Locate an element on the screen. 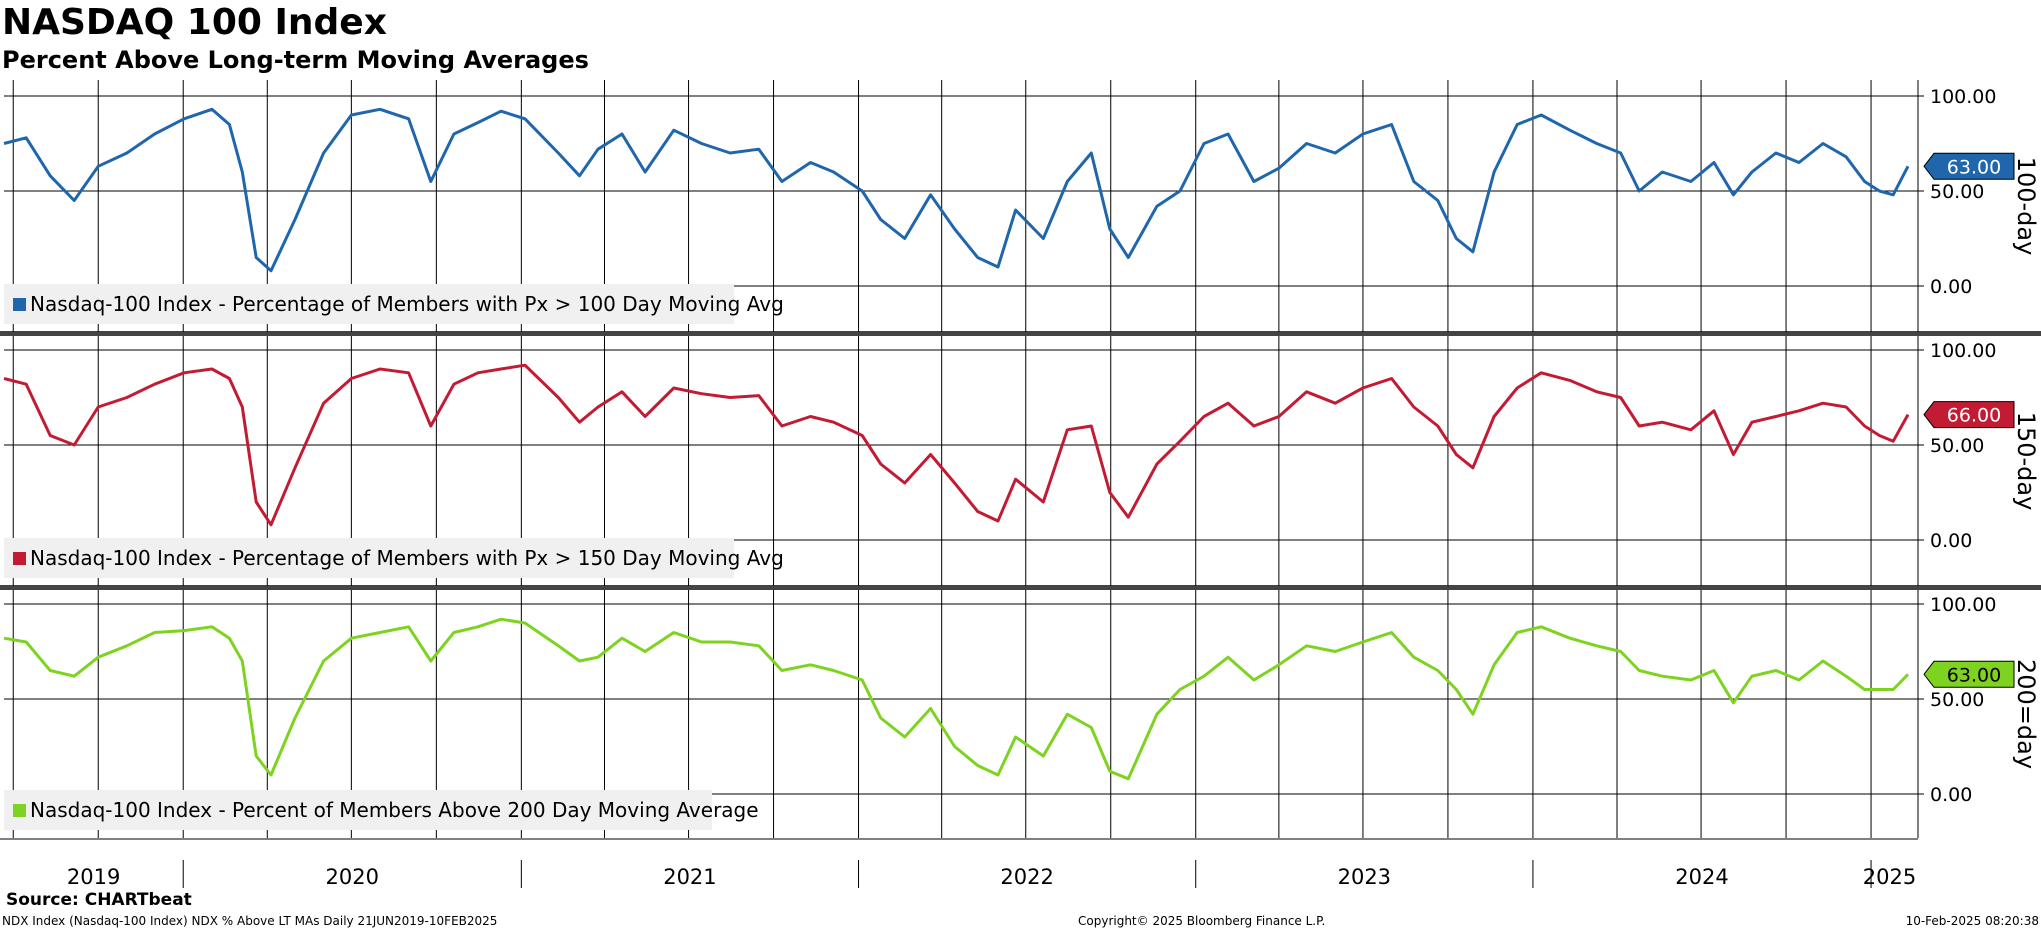 This screenshot has height=932, width=2041. y-axis-label: 150-day is located at coordinates (2026, 461).